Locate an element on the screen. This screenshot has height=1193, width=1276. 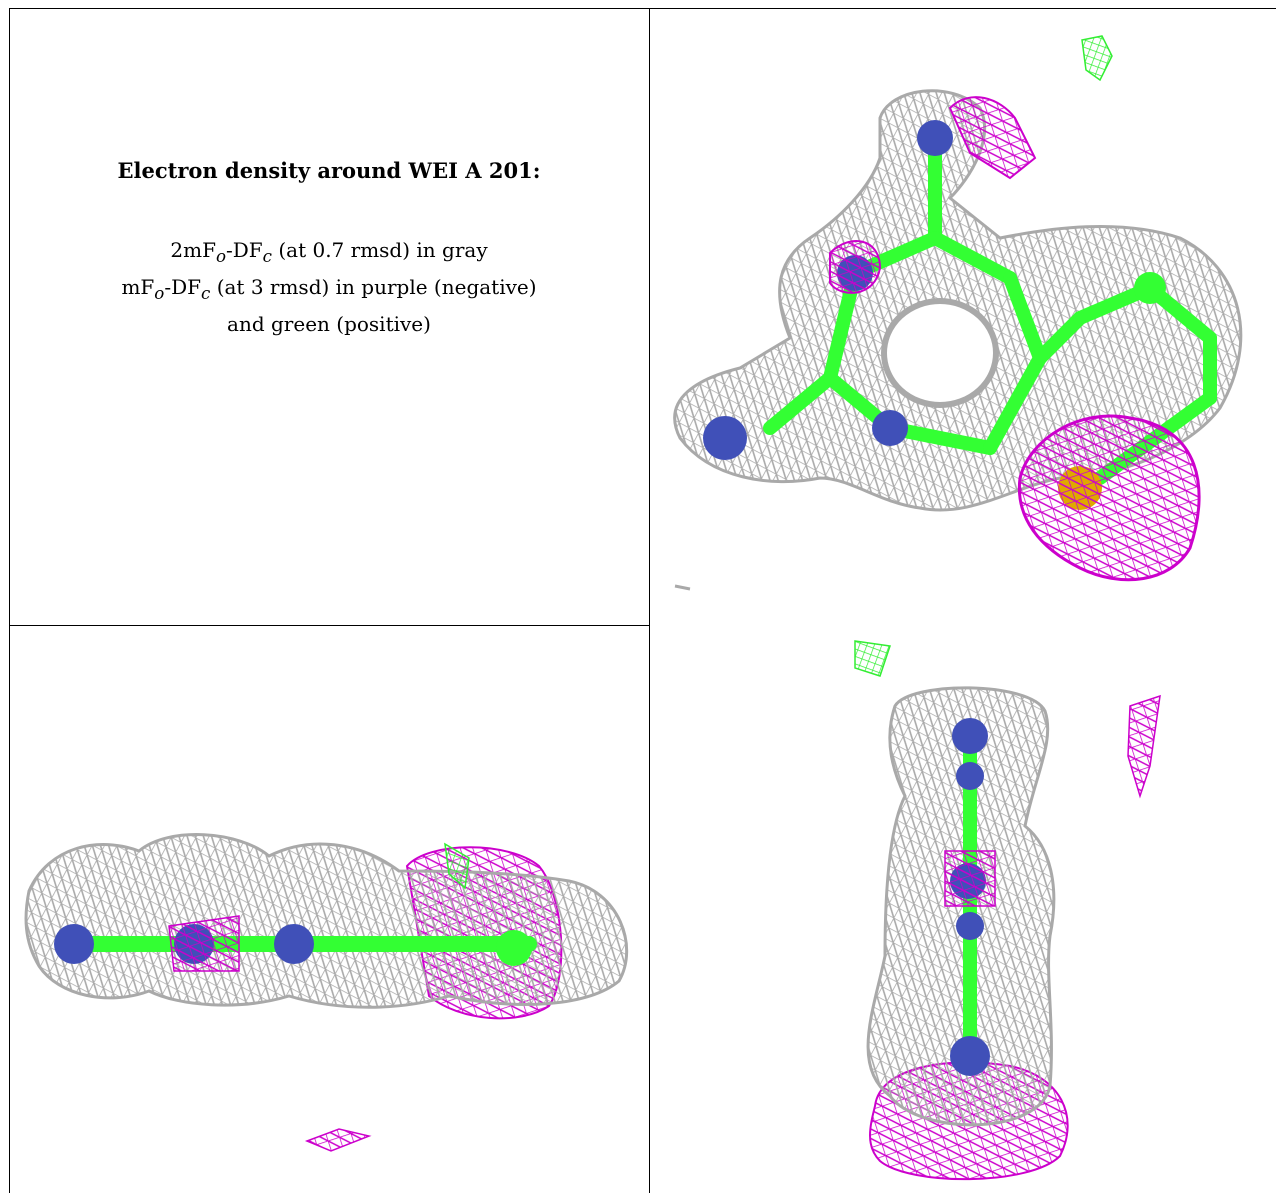
caption-line-1: 2mFo-DFc (at 0.7 rmsd) in gray is located at coordinates (329, 252).